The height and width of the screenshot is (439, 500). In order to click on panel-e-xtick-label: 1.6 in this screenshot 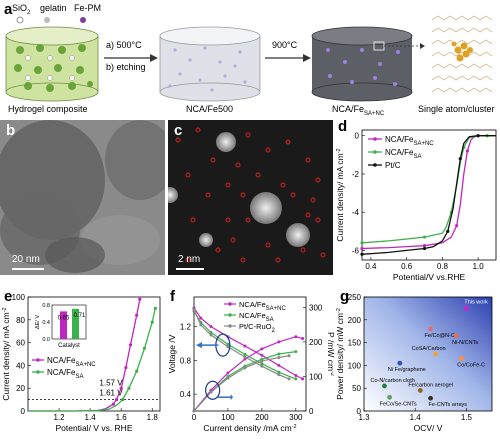, I will do `click(122, 417)`.